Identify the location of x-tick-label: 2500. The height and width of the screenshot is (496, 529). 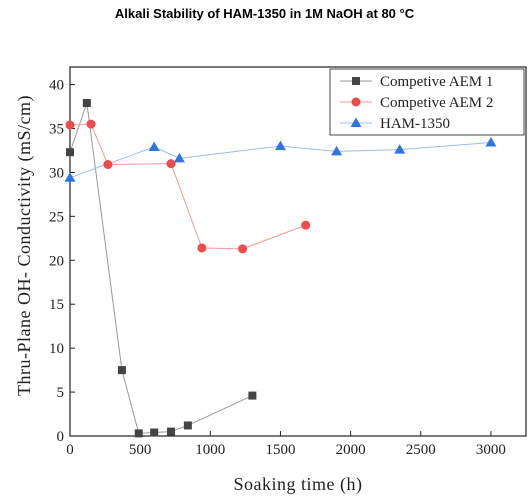
(421, 450).